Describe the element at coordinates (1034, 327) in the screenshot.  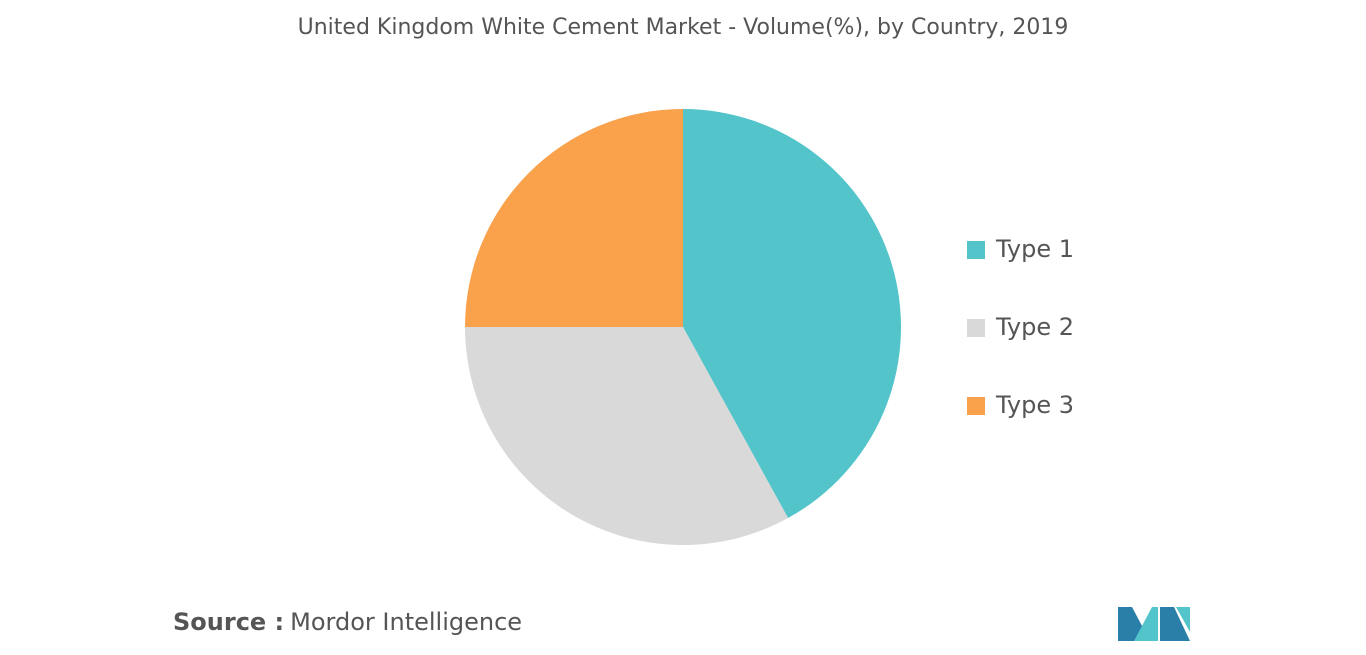
I see `legend-label: Type 2` at that location.